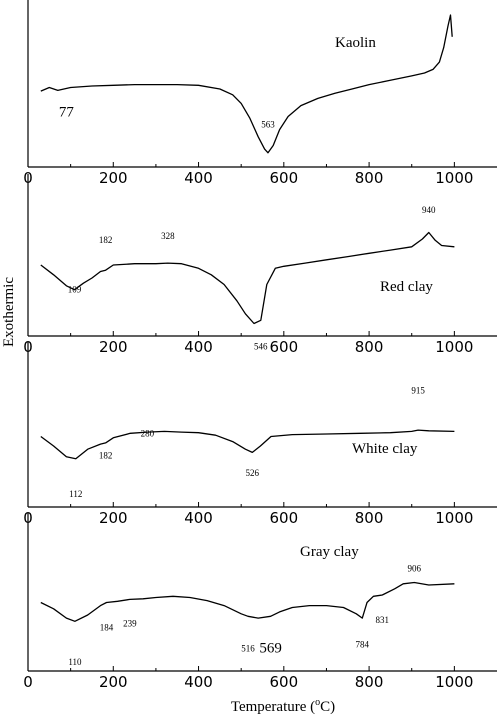 The image size is (497, 716). What do you see at coordinates (67, 113) in the screenshot?
I see `annotation-label: 77` at bounding box center [67, 113].